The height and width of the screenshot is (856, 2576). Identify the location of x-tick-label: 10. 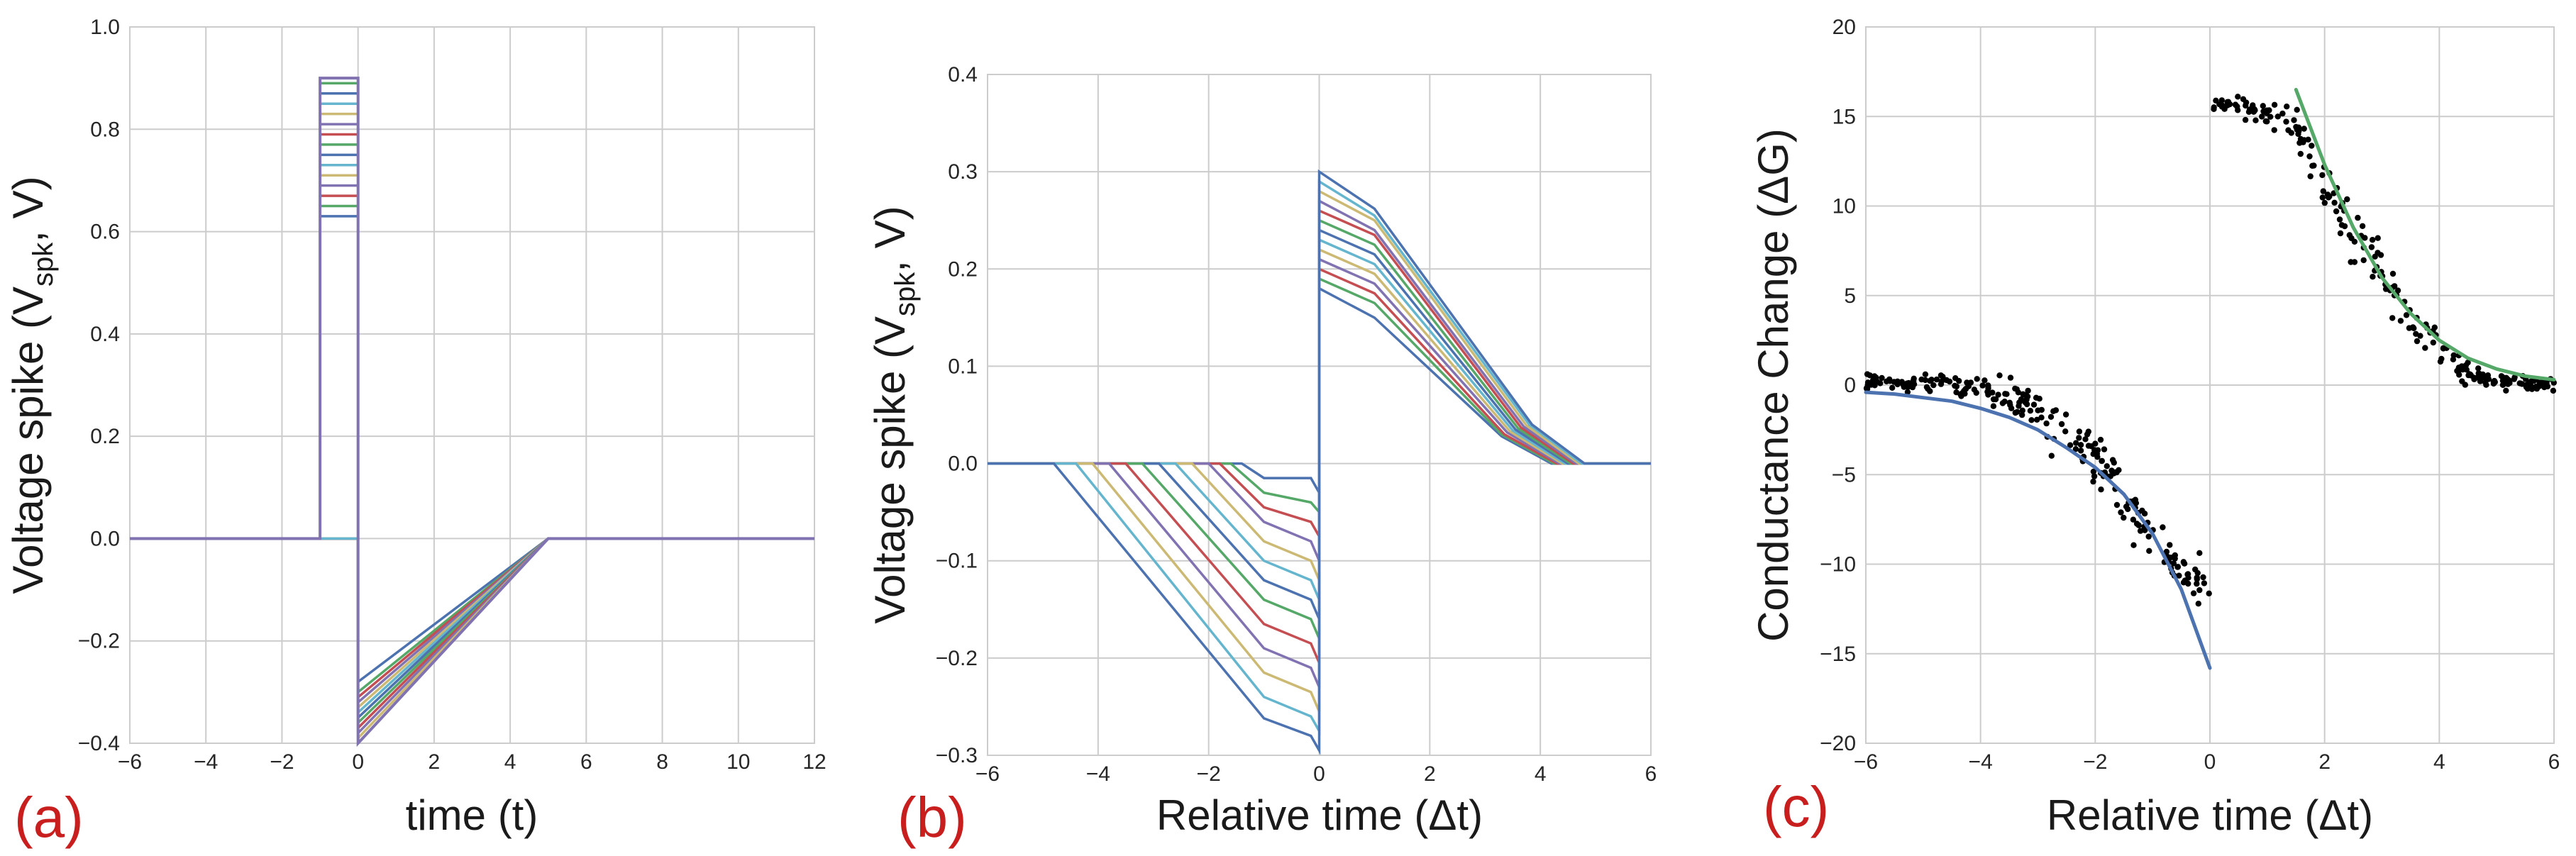
(738, 762).